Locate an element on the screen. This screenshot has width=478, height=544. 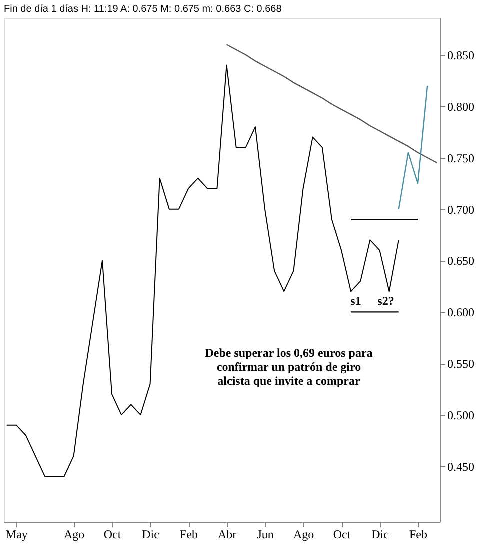
chart-title: Fin de día 1 días H: 11:19 A: 0.675 M: 0.675 m: 0.663 C: 0.668 is located at coordinates (143, 9).